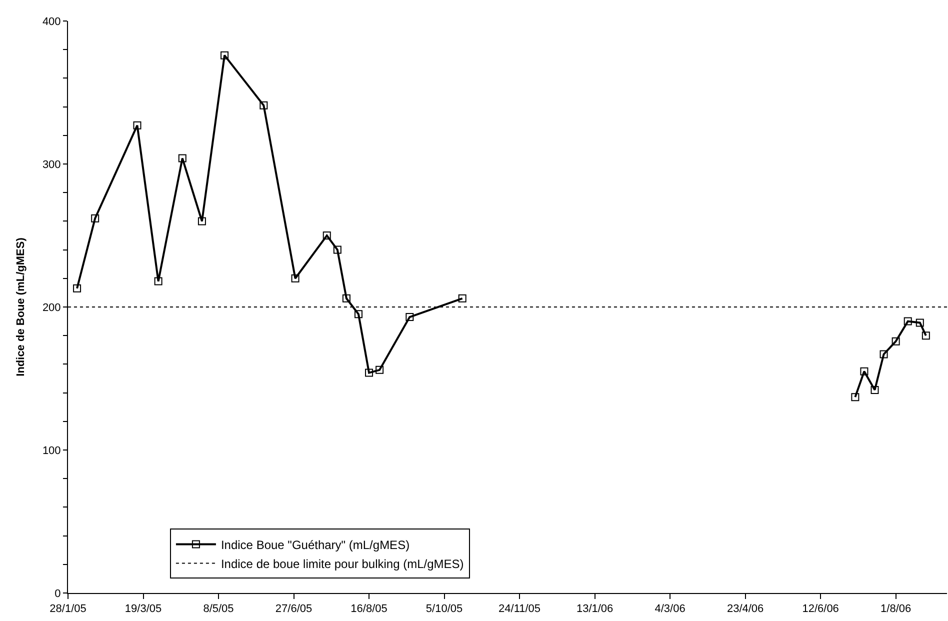 The image size is (948, 621). Describe the element at coordinates (315, 545) in the screenshot. I see `legend-label: Indice Boue "Guéthary" (mL/gMES)` at that location.